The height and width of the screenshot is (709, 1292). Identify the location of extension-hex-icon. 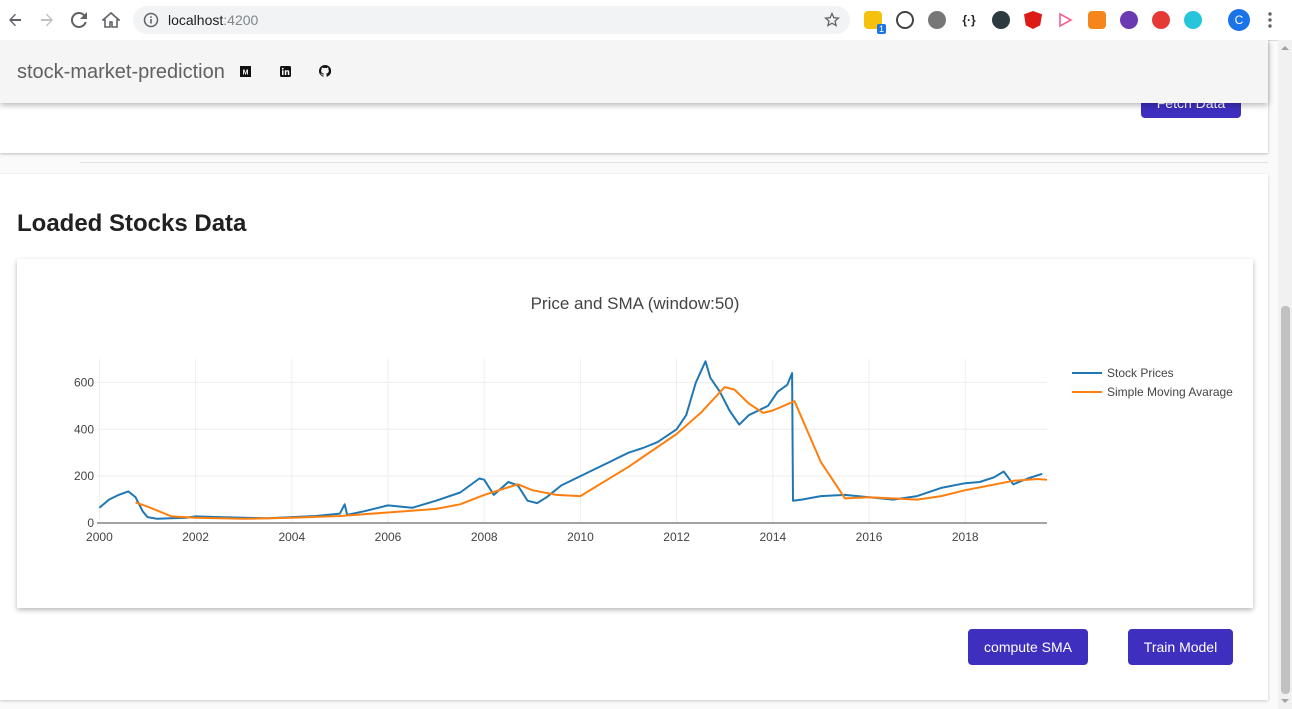
(1193, 20).